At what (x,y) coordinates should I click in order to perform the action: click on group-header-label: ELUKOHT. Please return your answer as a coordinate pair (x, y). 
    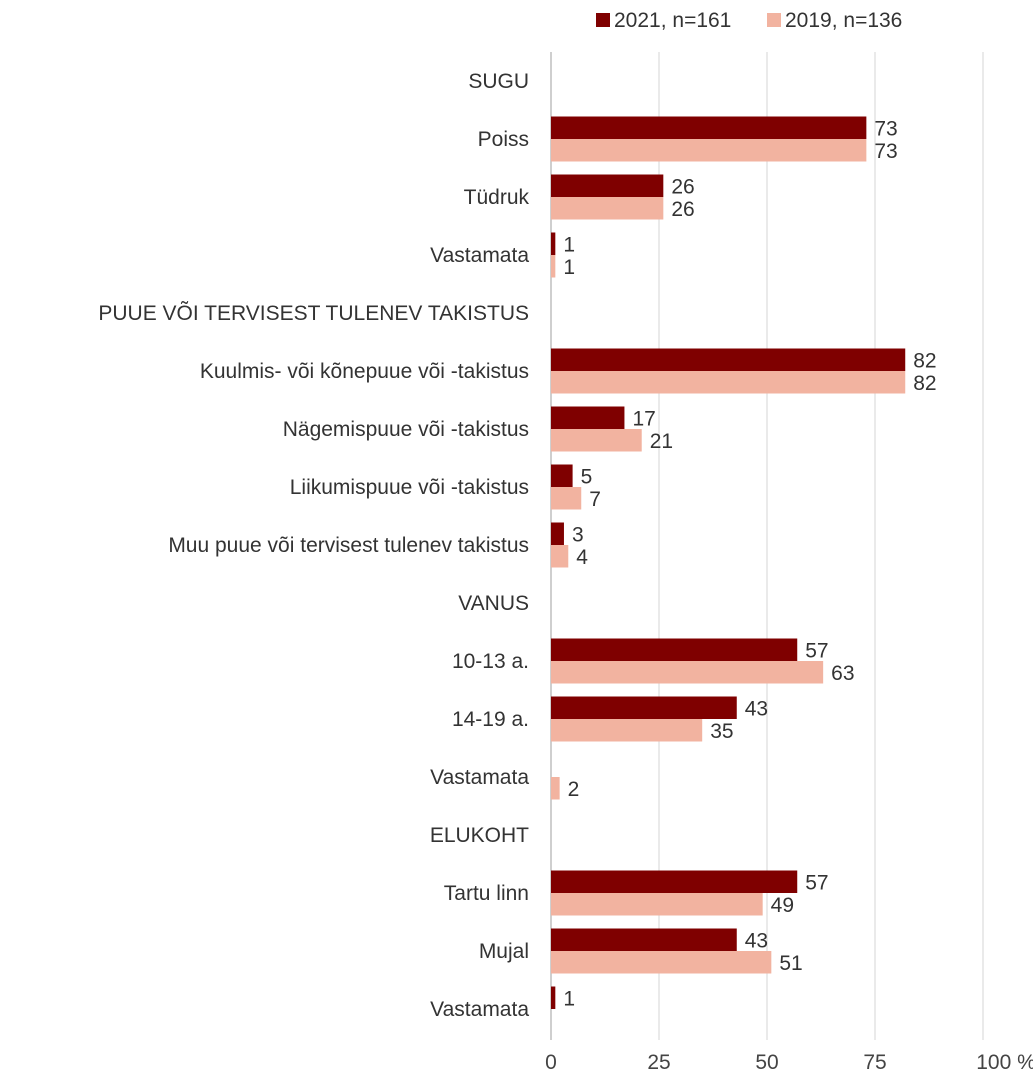
    Looking at the image, I should click on (479, 835).